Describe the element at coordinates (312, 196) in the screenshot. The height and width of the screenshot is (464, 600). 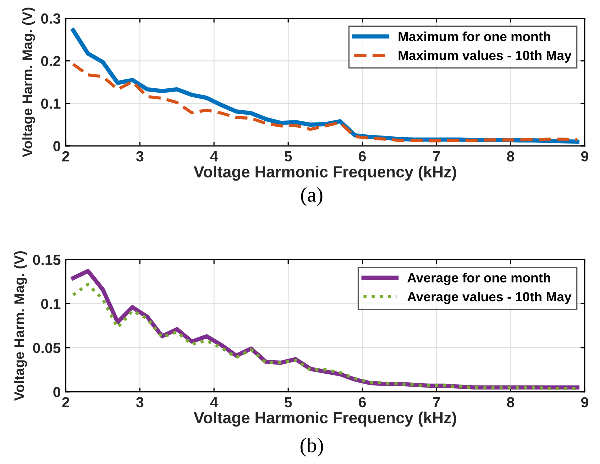
I see `text: (a)` at that location.